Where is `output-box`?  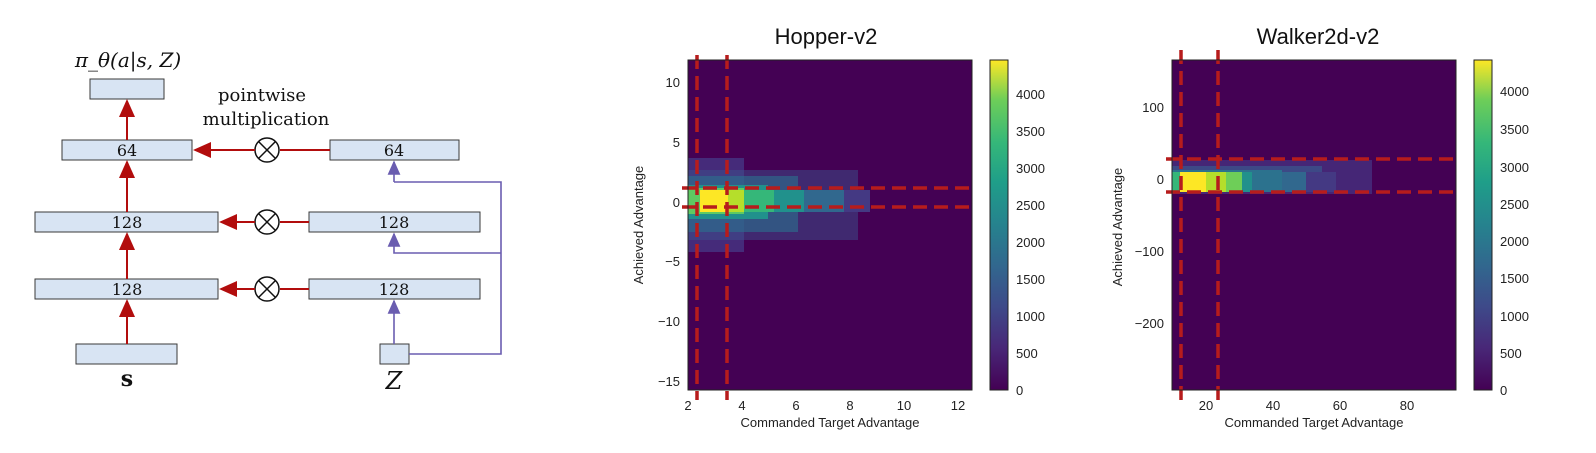 output-box is located at coordinates (127, 89).